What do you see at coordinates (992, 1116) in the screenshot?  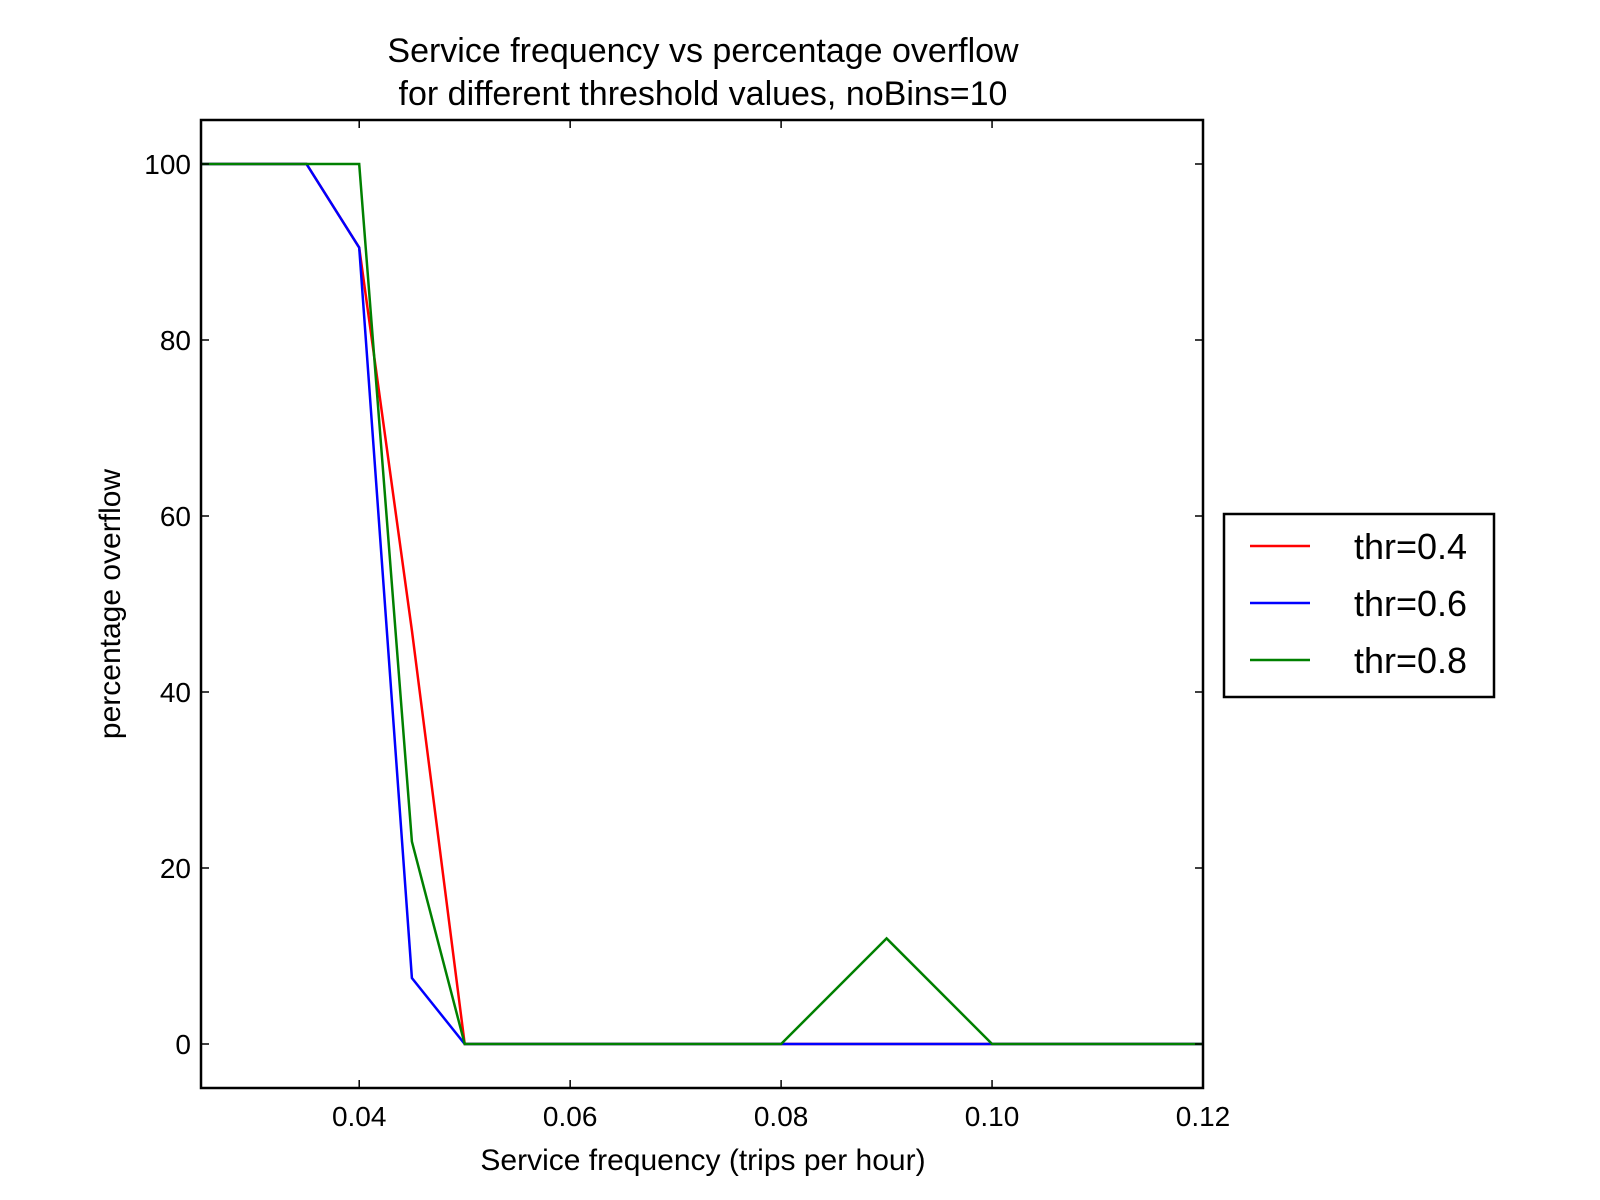 I see `x-tick-label: 0.10` at bounding box center [992, 1116].